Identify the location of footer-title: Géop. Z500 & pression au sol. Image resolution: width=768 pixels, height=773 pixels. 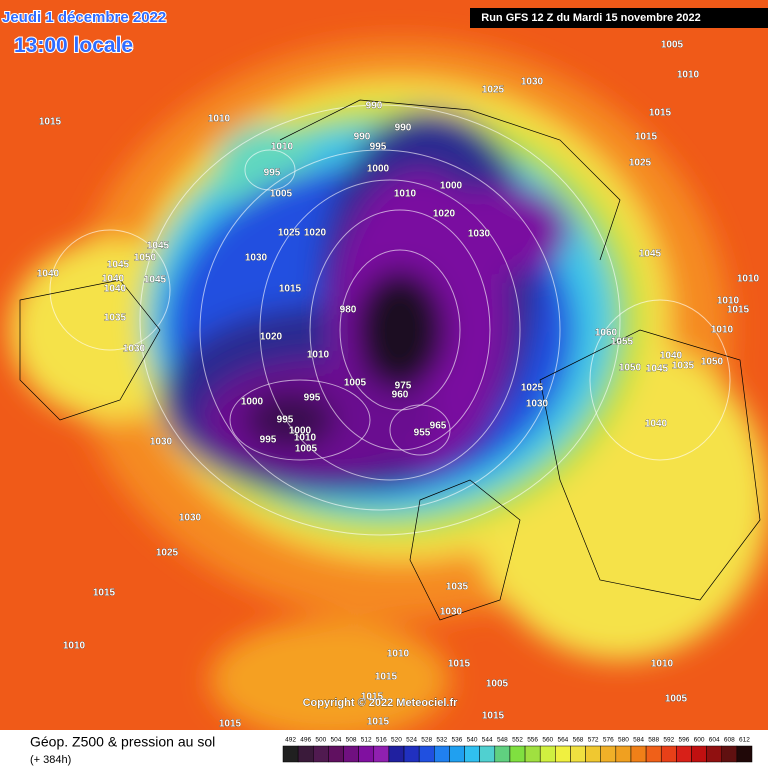
(122, 742).